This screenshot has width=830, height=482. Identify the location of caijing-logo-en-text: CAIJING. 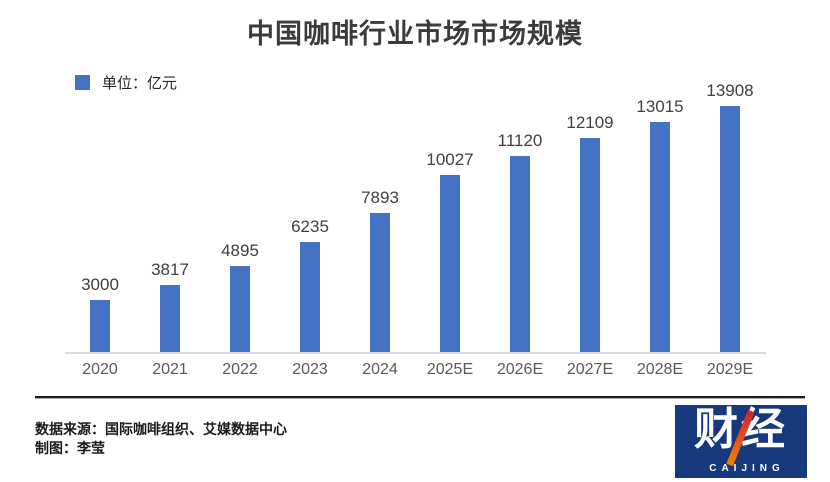
(747, 468).